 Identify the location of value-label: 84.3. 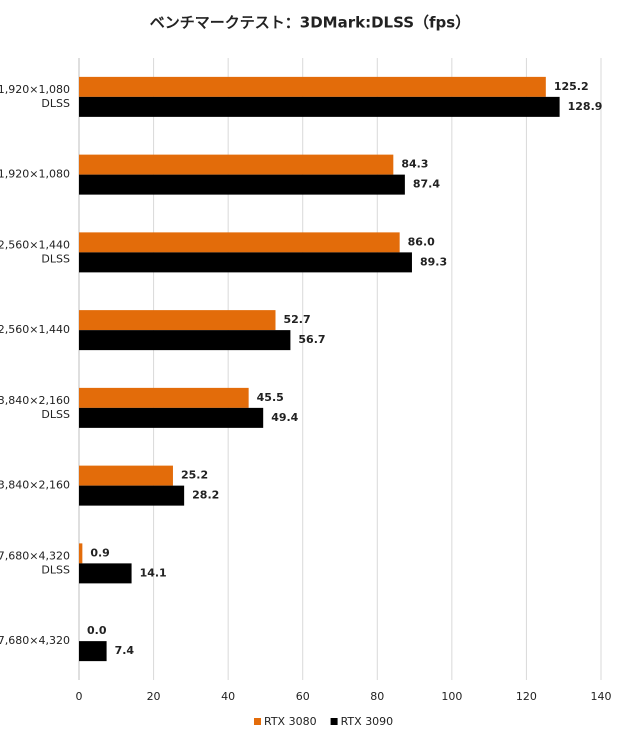
(414, 164).